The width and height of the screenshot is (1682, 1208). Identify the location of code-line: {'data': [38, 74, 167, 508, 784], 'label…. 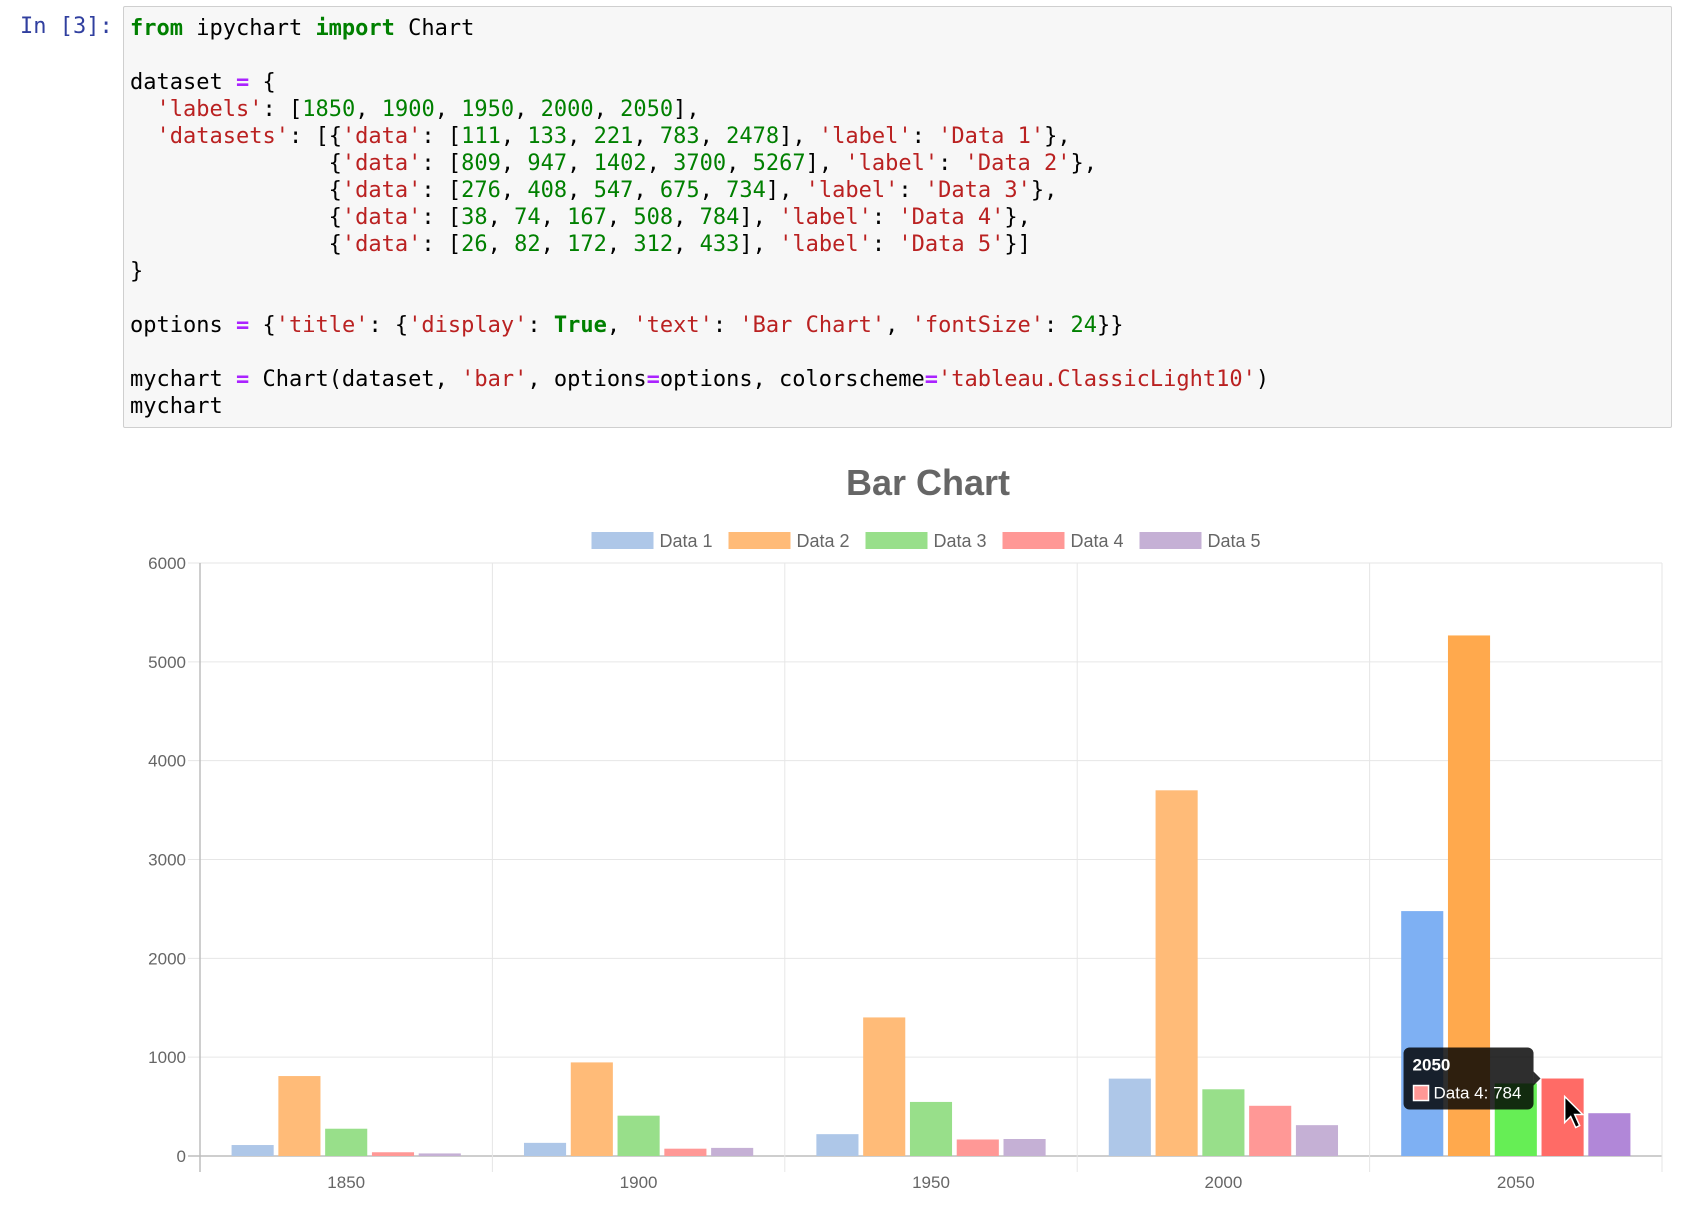
(580, 217).